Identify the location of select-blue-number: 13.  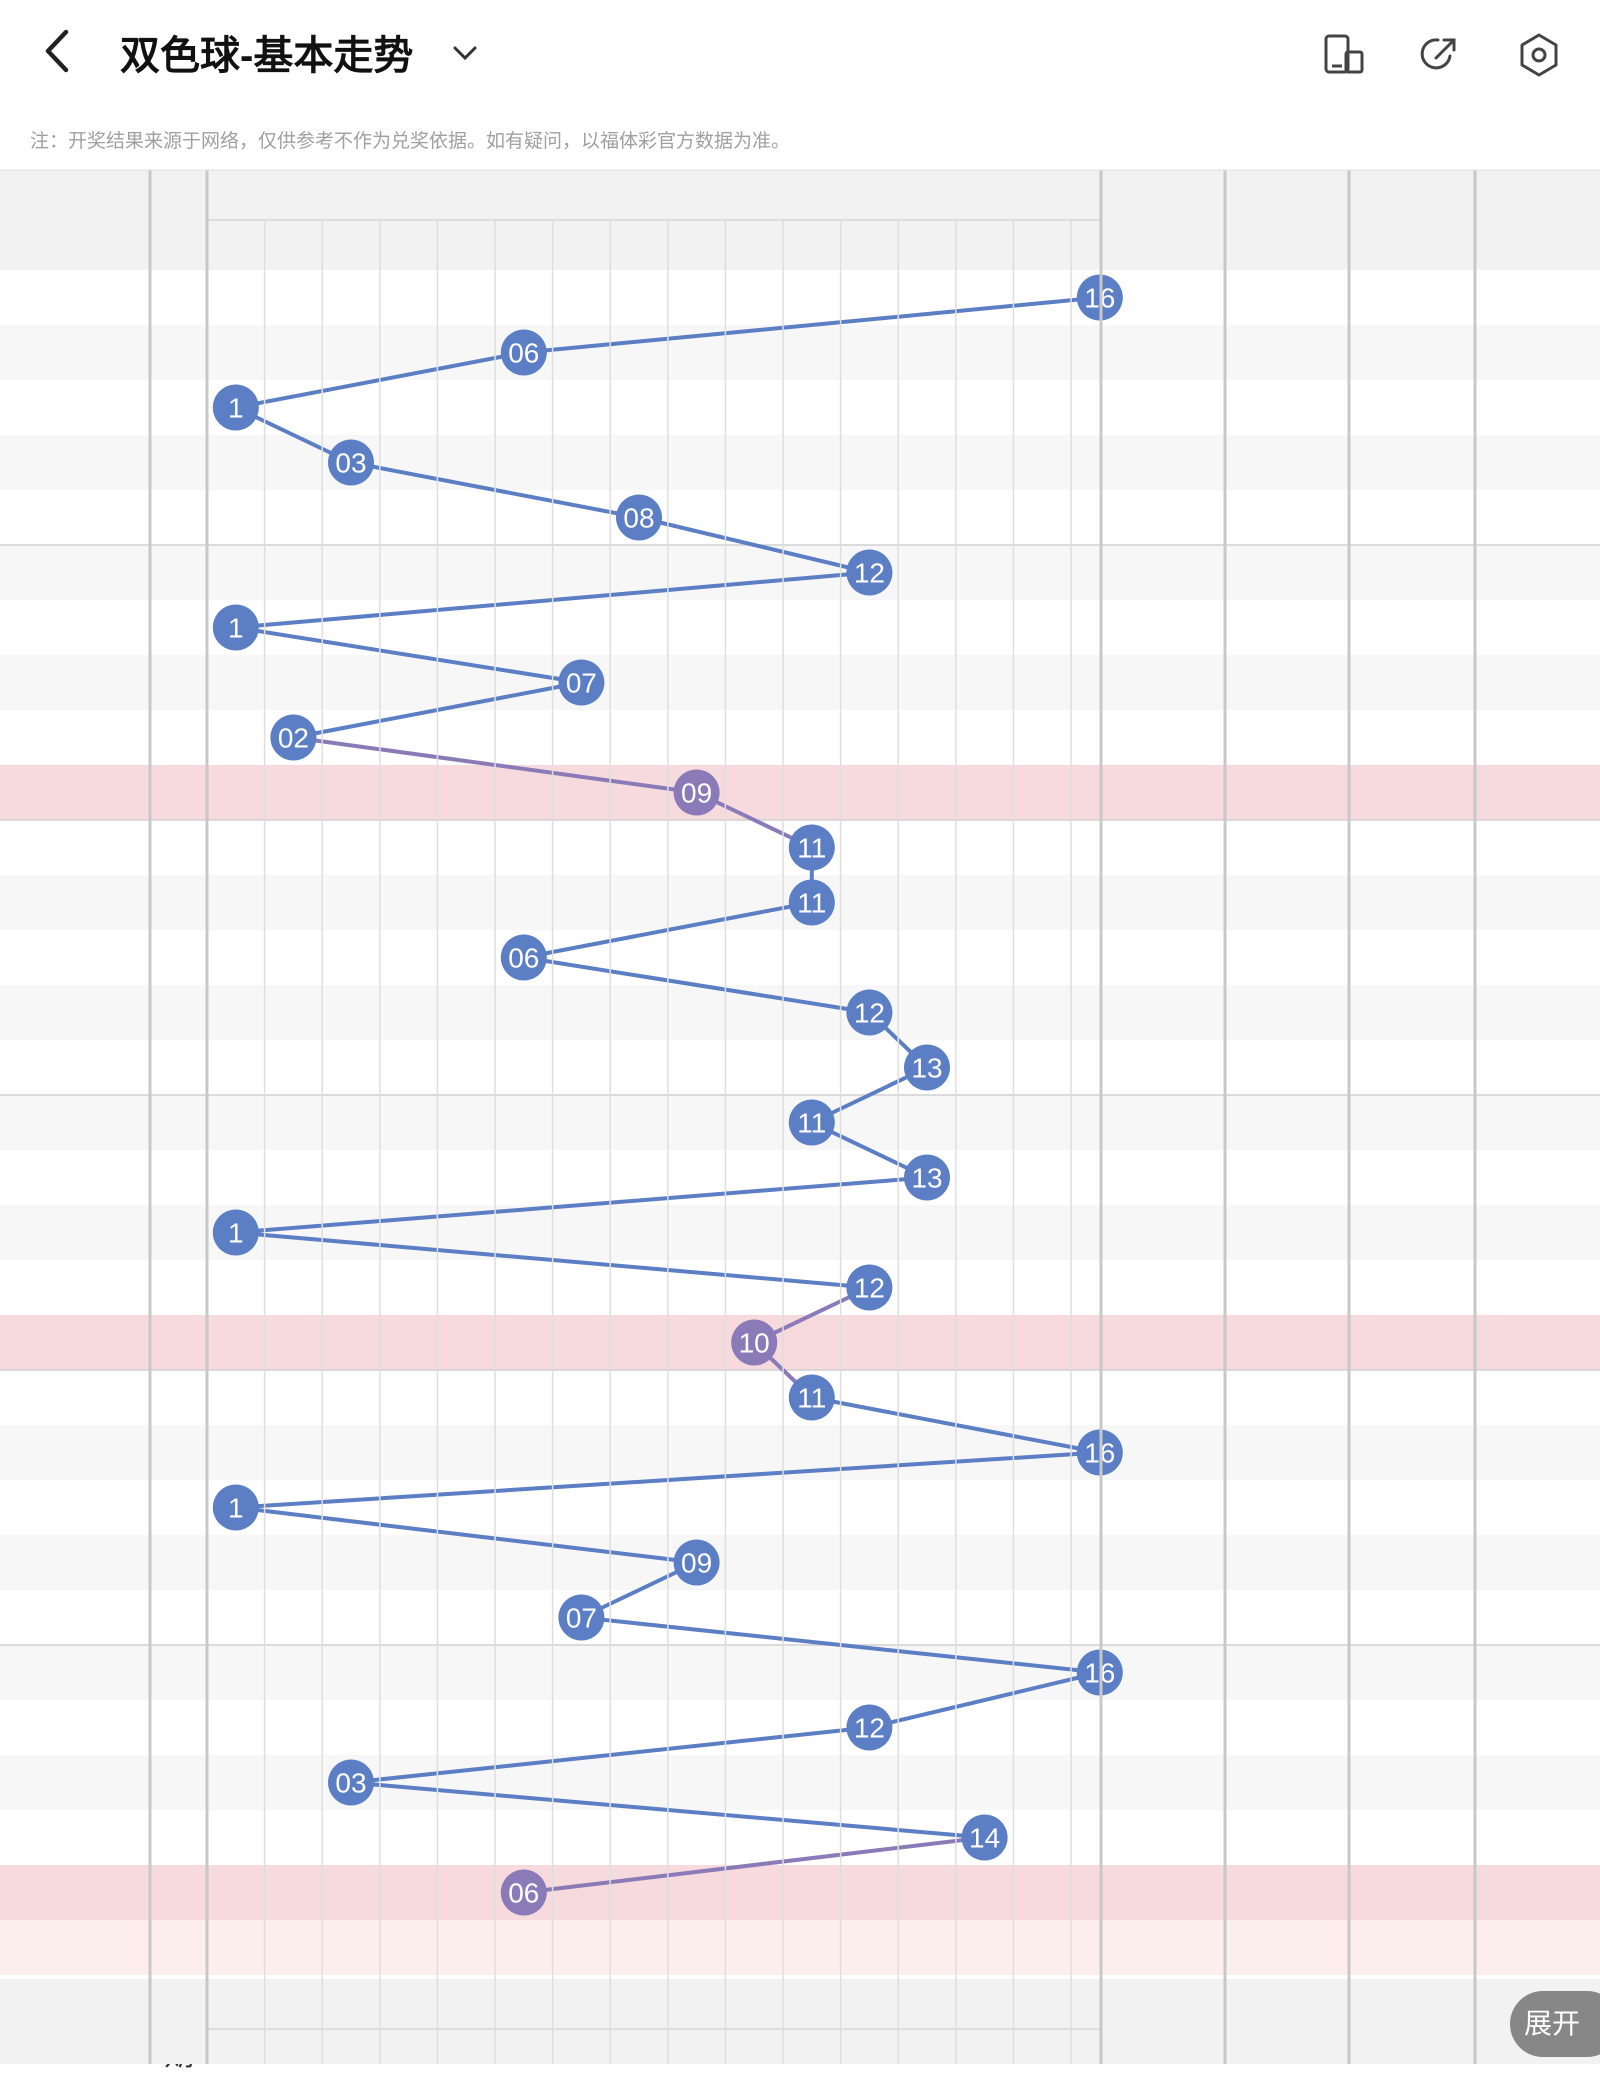
(927, 1947).